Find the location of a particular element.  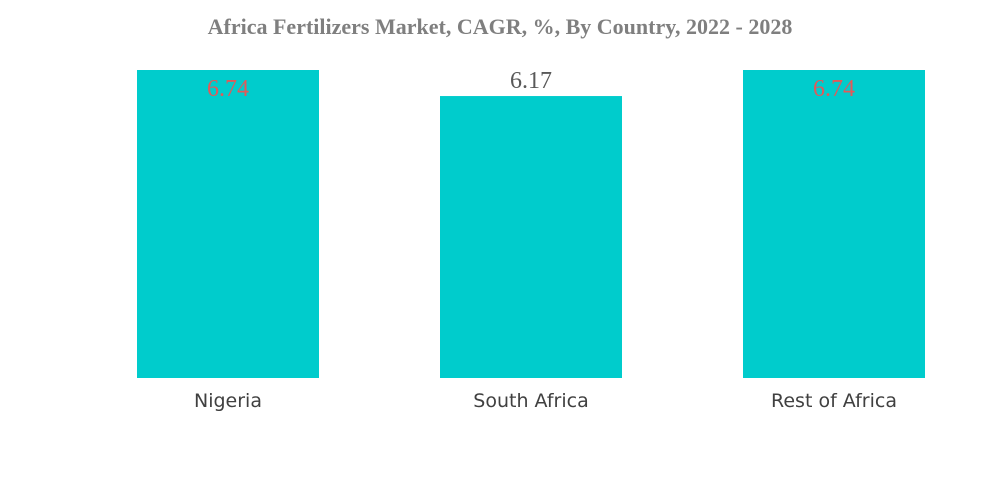

category-label-rest-of-africa: Rest of Africa is located at coordinates (834, 401).